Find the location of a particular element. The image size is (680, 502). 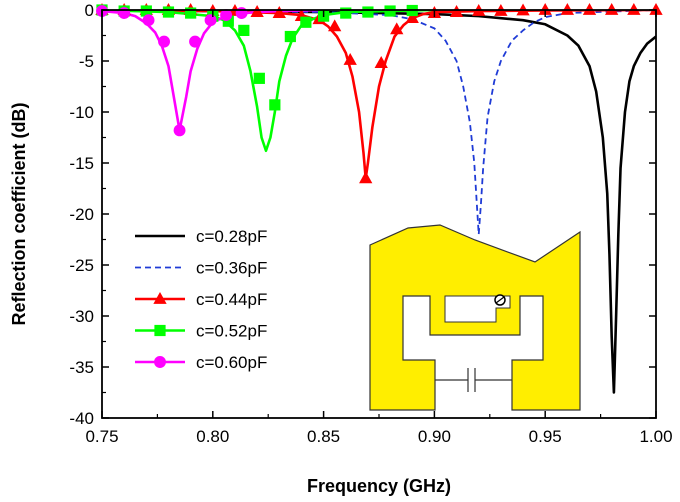

x-tick-label: 0.95 is located at coordinates (545, 436).